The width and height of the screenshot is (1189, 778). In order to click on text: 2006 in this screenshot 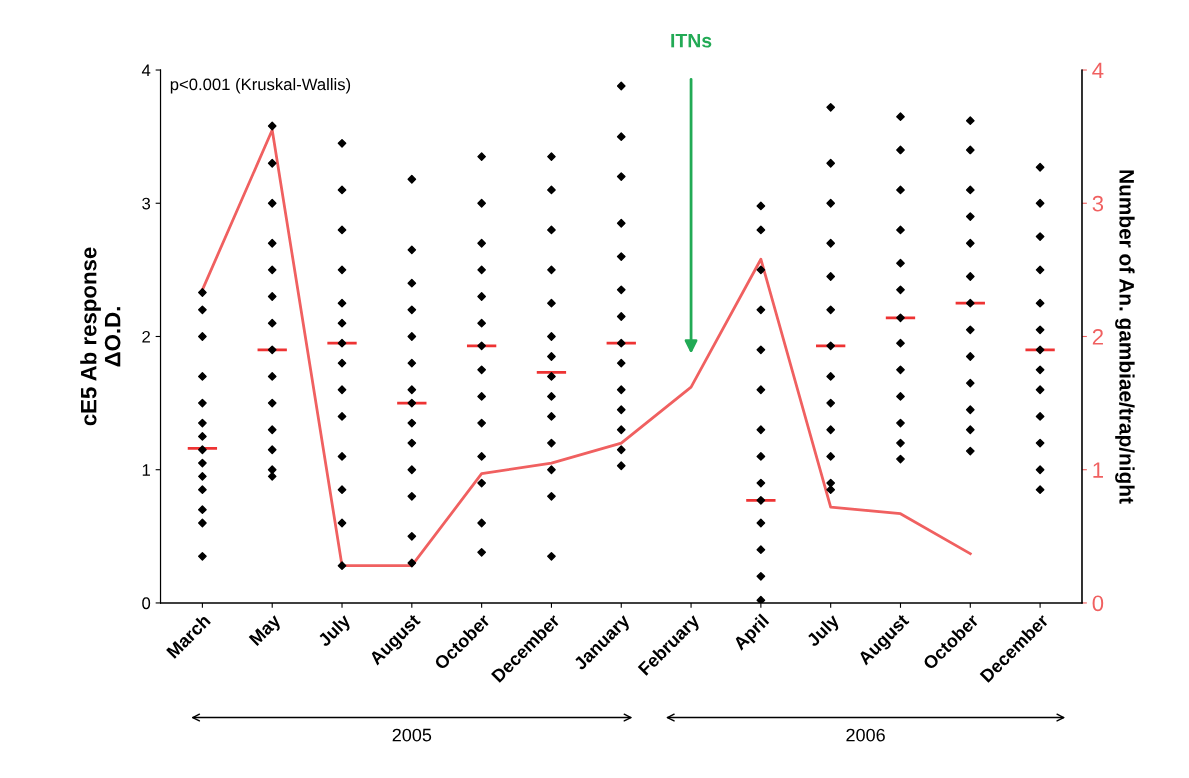, I will do `click(865, 735)`.